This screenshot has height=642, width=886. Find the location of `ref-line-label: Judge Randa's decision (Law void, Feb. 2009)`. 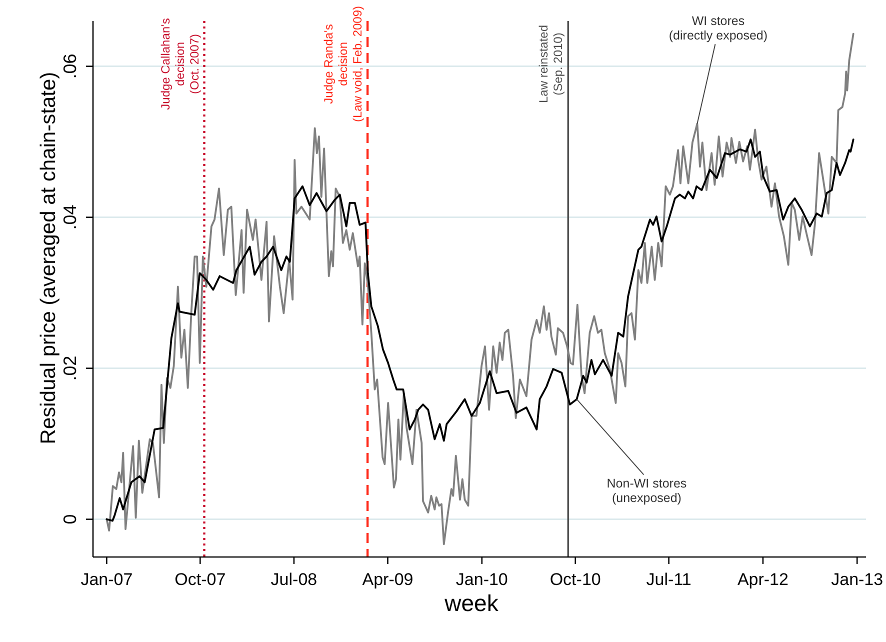

ref-line-label: Judge Randa's decision (Law void, Feb. 2009) is located at coordinates (343, 64).